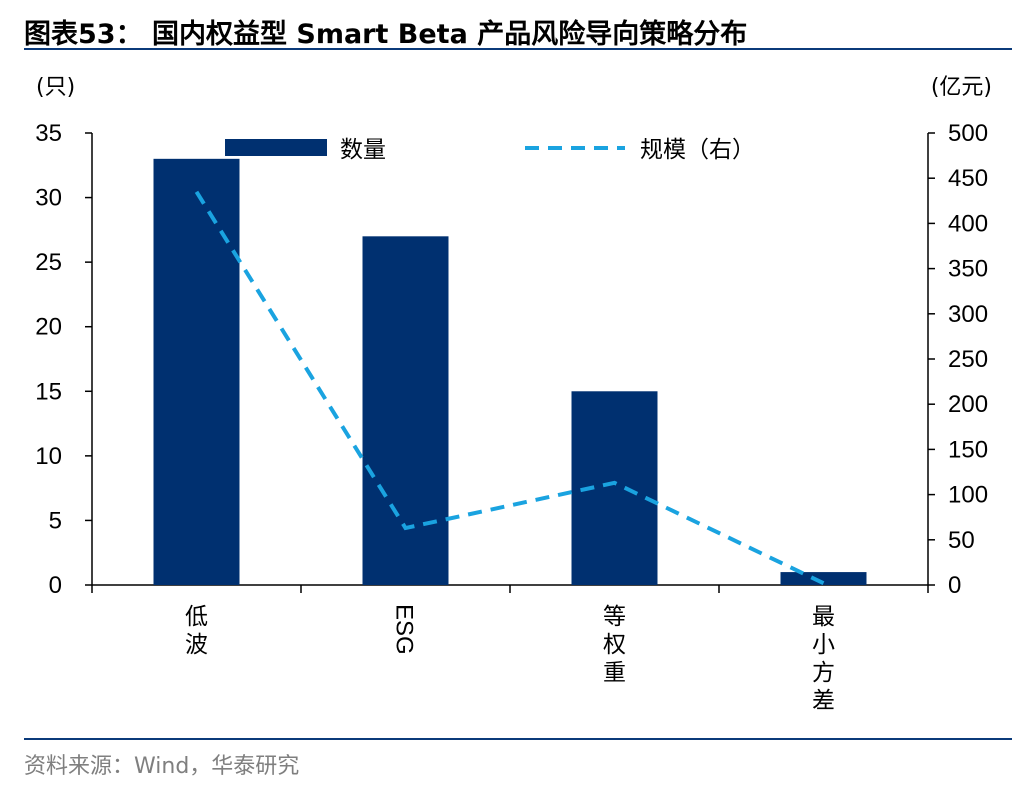  What do you see at coordinates (614, 645) in the screenshot?
I see `category-label-3: 等权重` at bounding box center [614, 645].